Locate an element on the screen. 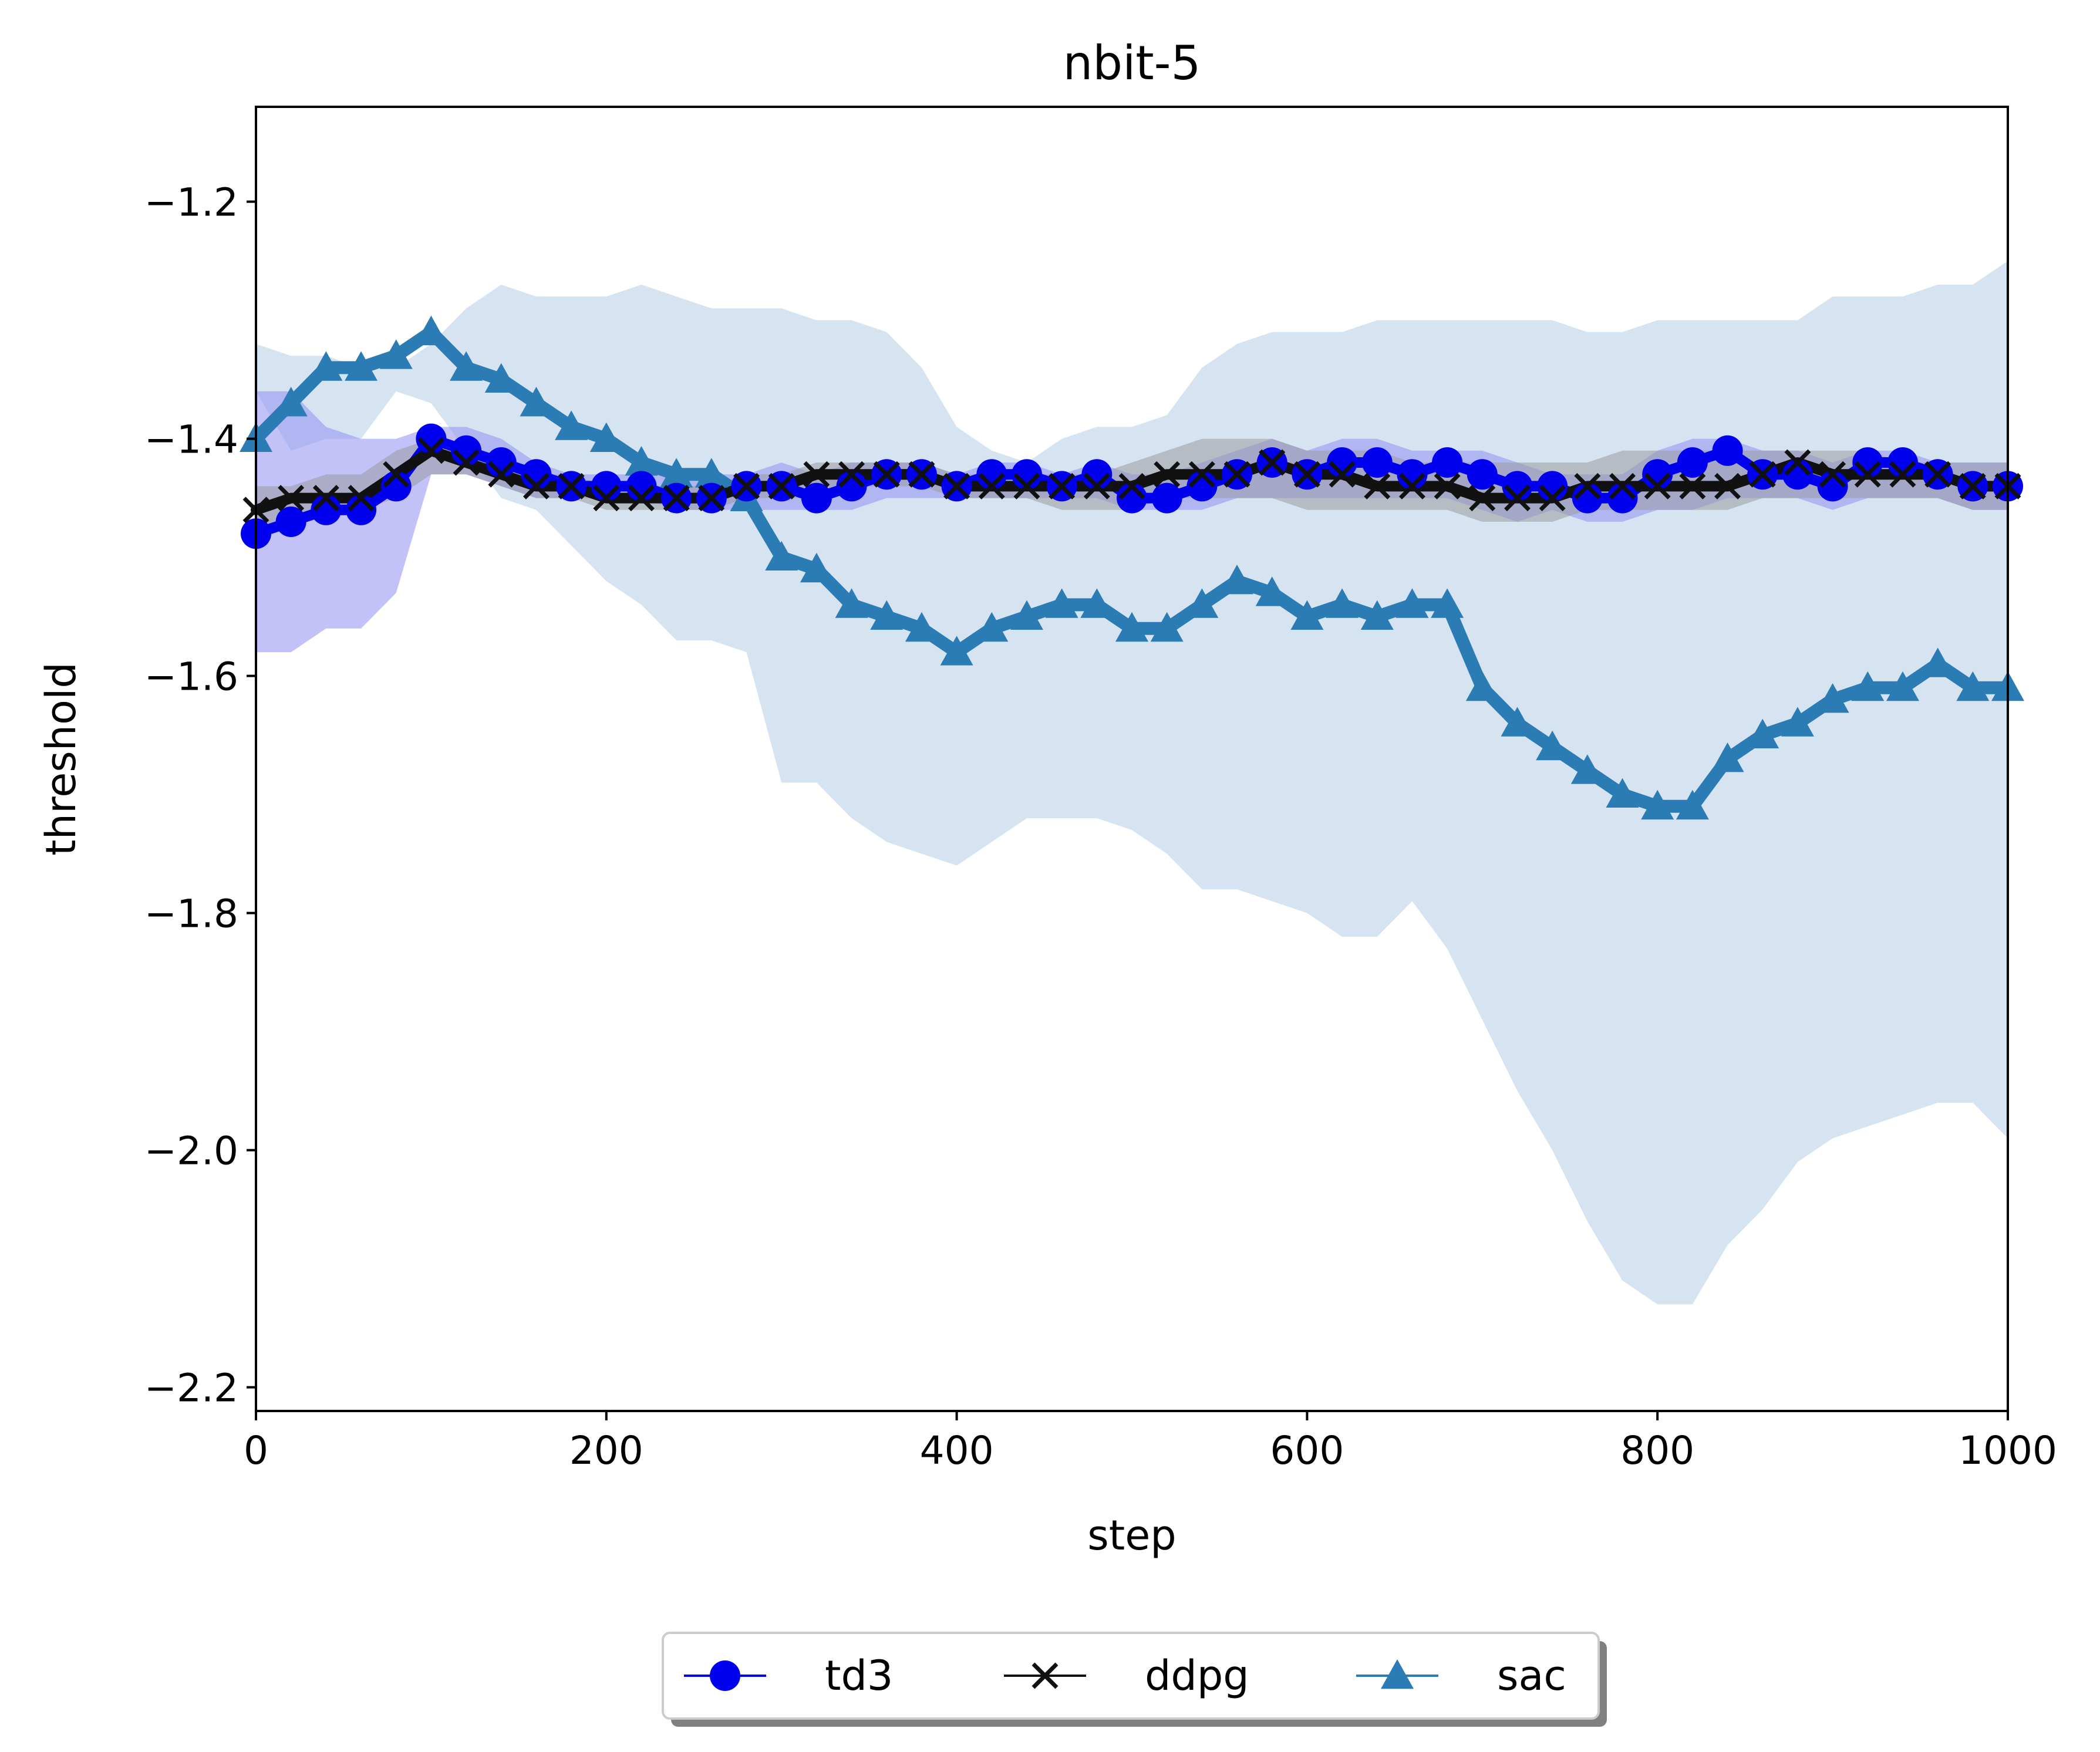 The image size is (2100, 1752). x-tick-label: 1000 is located at coordinates (2008, 1450).